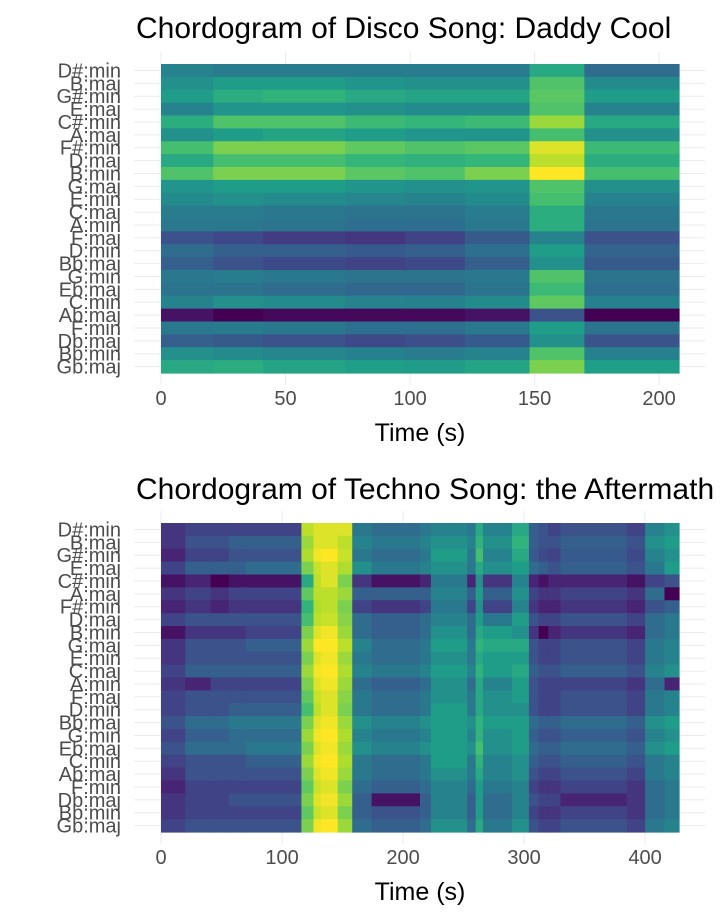  Describe the element at coordinates (95, 633) in the screenshot. I see `y-tick-label: B:min` at that location.